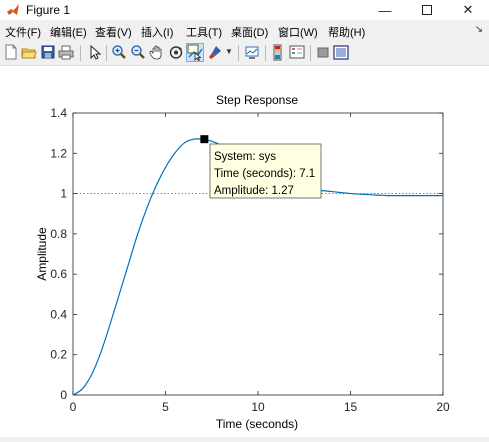 This screenshot has width=489, height=442. I want to click on close-icon: ✕, so click(468, 9).